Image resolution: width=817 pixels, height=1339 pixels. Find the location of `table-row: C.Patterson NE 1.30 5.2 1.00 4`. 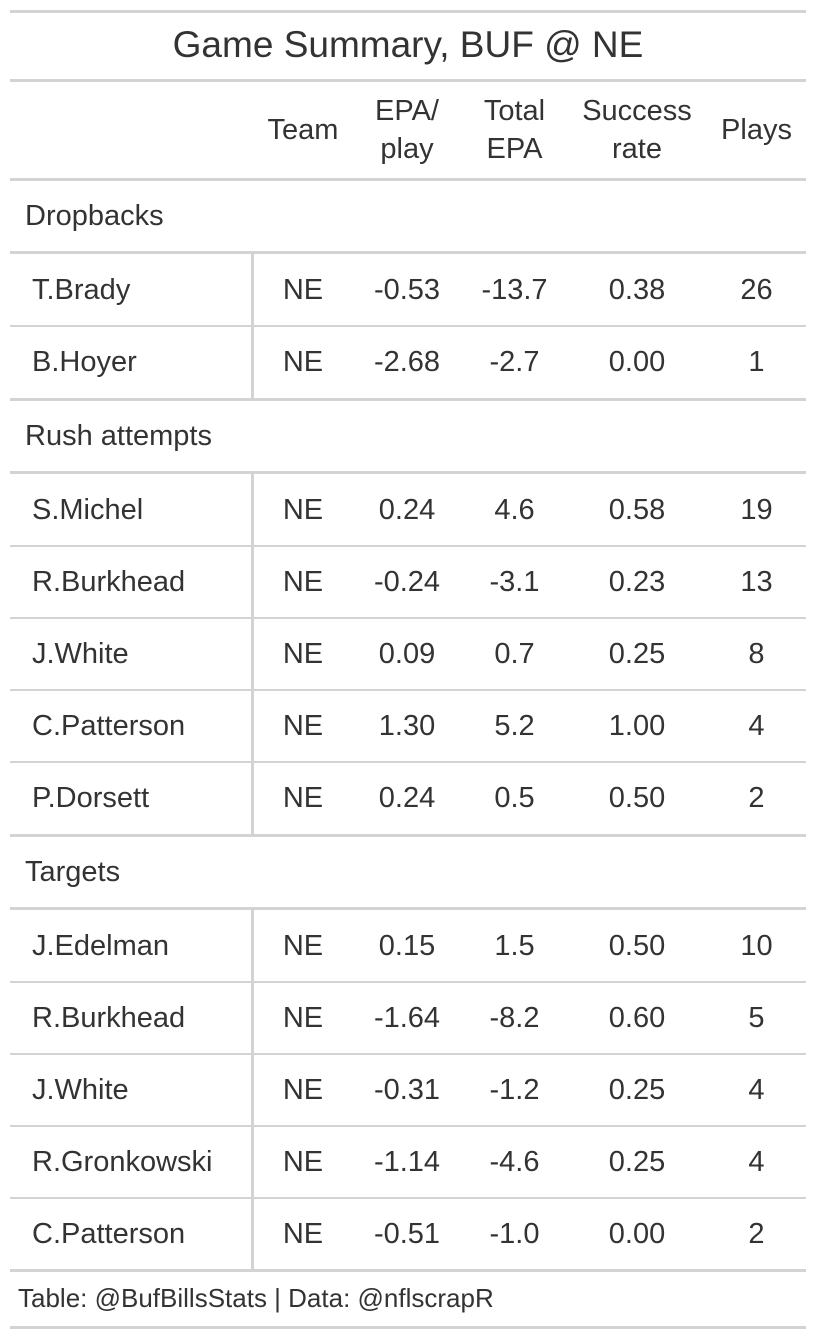

table-row: C.Patterson NE 1.30 5.2 1.00 4 is located at coordinates (408, 726).